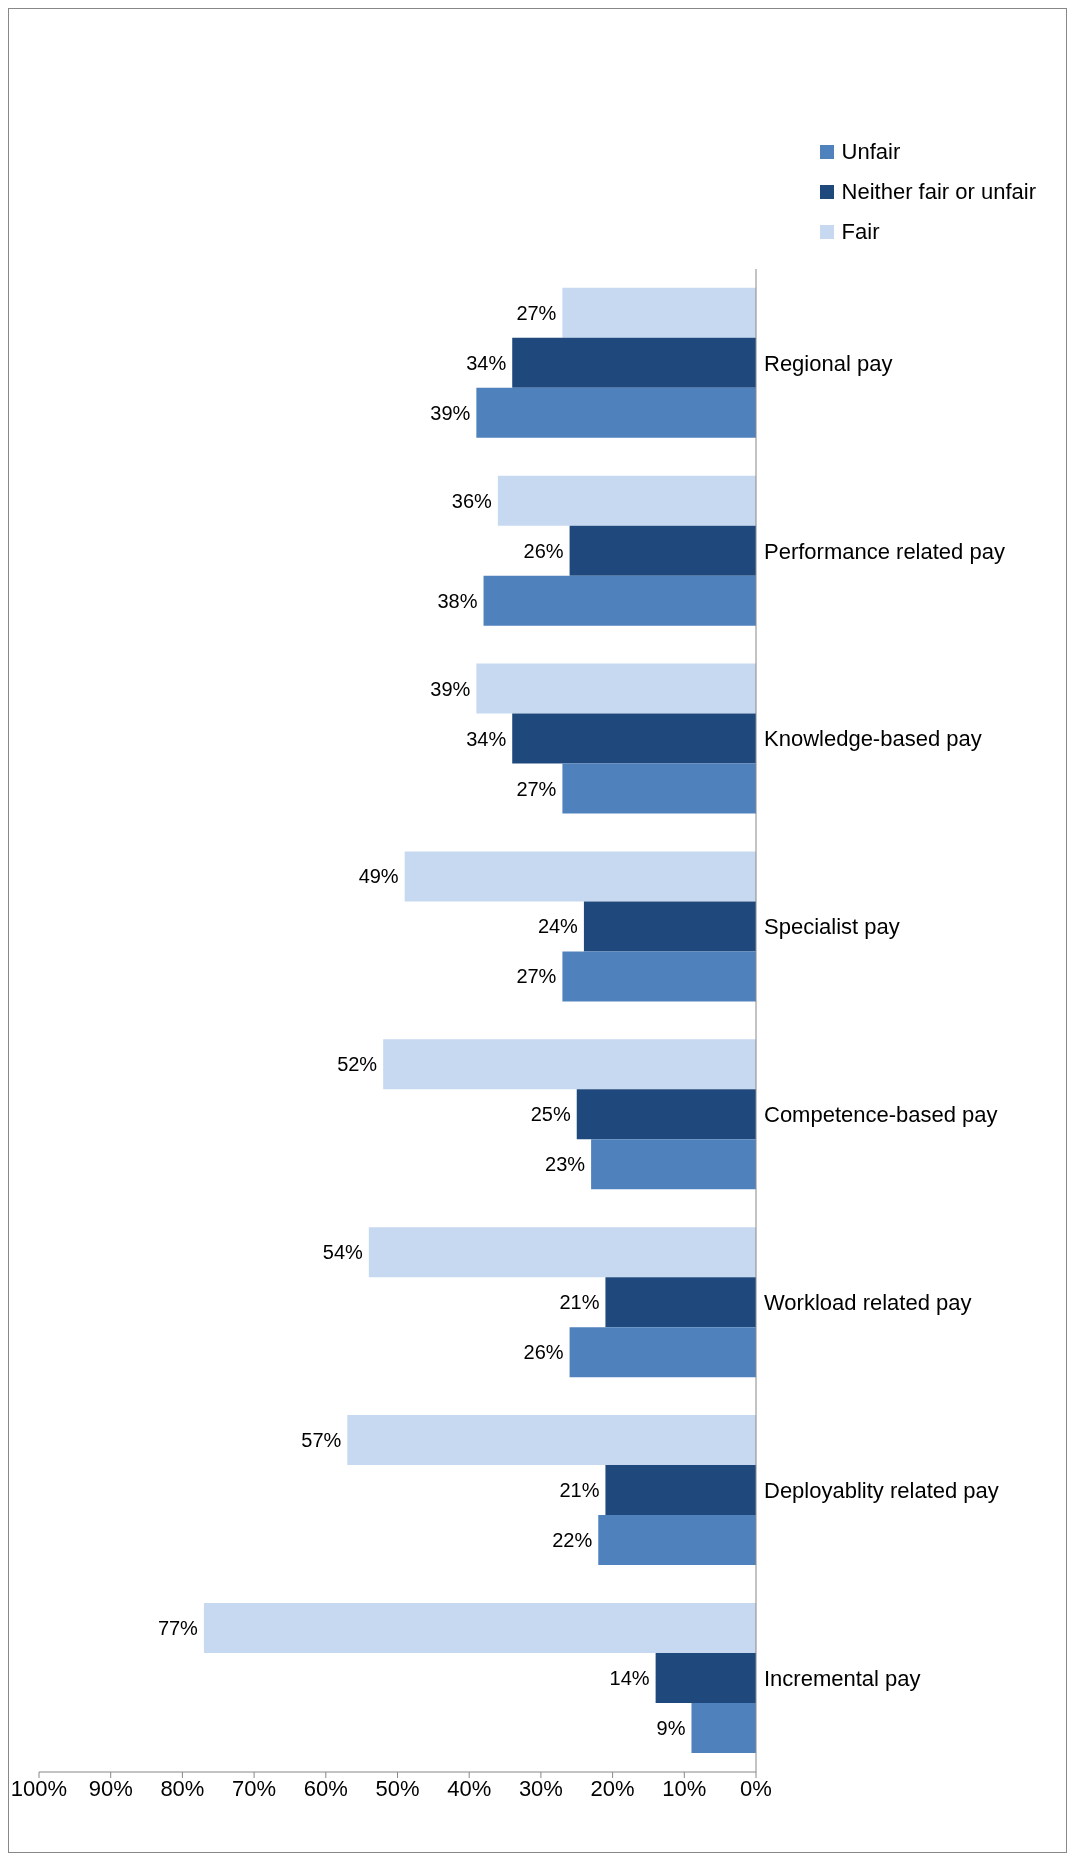 The width and height of the screenshot is (1075, 1861). Describe the element at coordinates (828, 363) in the screenshot. I see `y-tick-label: Regional pay` at that location.